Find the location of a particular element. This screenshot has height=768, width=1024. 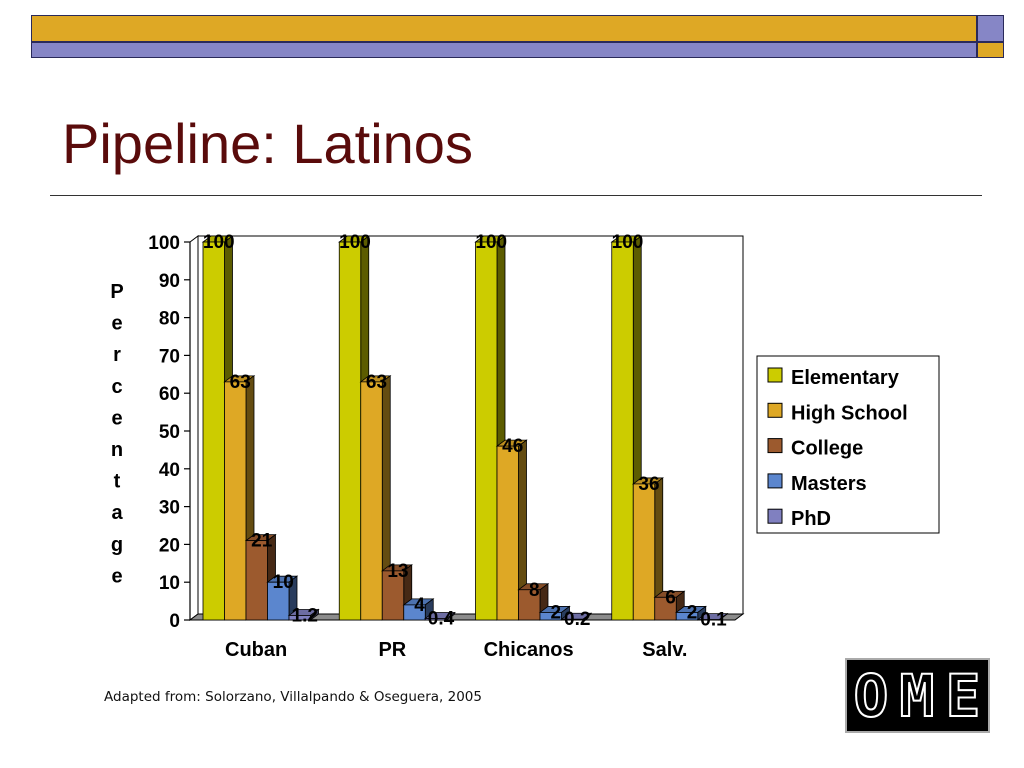

logo-letter-e: E is located at coordinates (963, 696).